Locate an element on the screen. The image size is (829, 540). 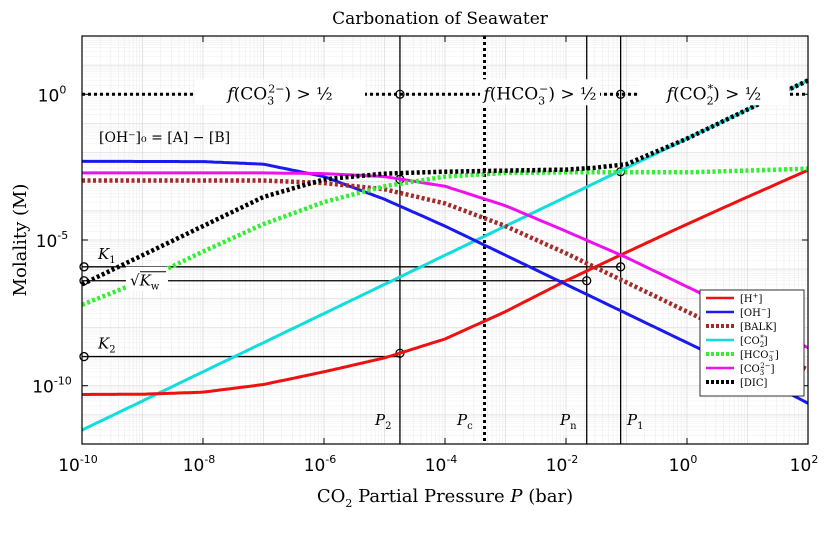
label-sqrt-Kw: √Kw is located at coordinates (145, 282).